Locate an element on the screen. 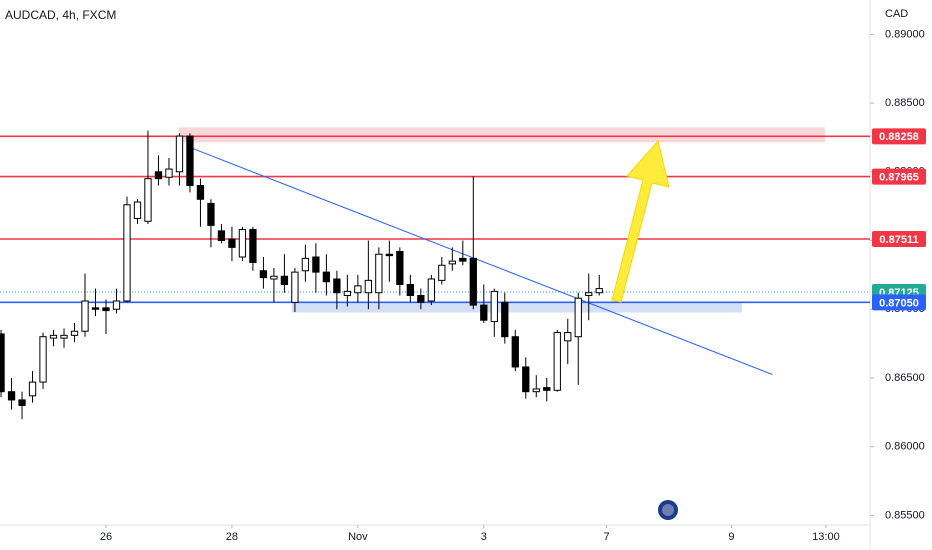 This screenshot has height=550, width=932. y-tick-label: 0.86000 is located at coordinates (905, 447).